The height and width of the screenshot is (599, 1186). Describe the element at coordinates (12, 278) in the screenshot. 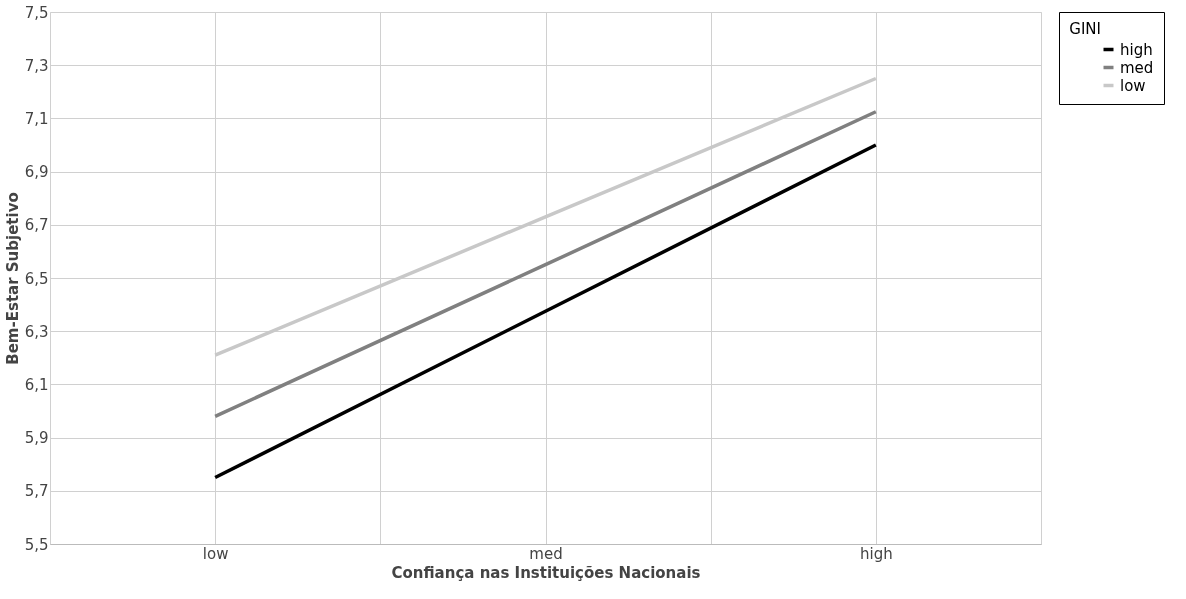

I see `y-axis-title: Bem-Estar Subjetivo` at that location.